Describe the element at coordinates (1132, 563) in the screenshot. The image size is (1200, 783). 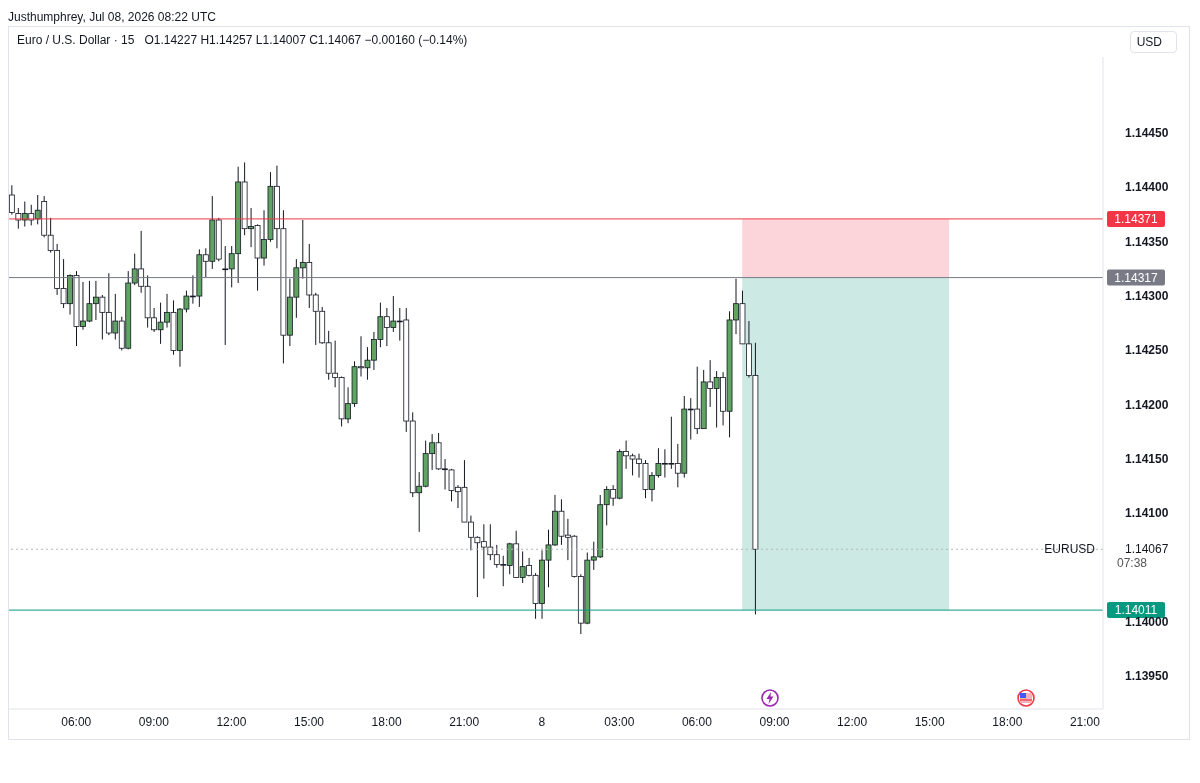
I see `text: 07:38` at that location.